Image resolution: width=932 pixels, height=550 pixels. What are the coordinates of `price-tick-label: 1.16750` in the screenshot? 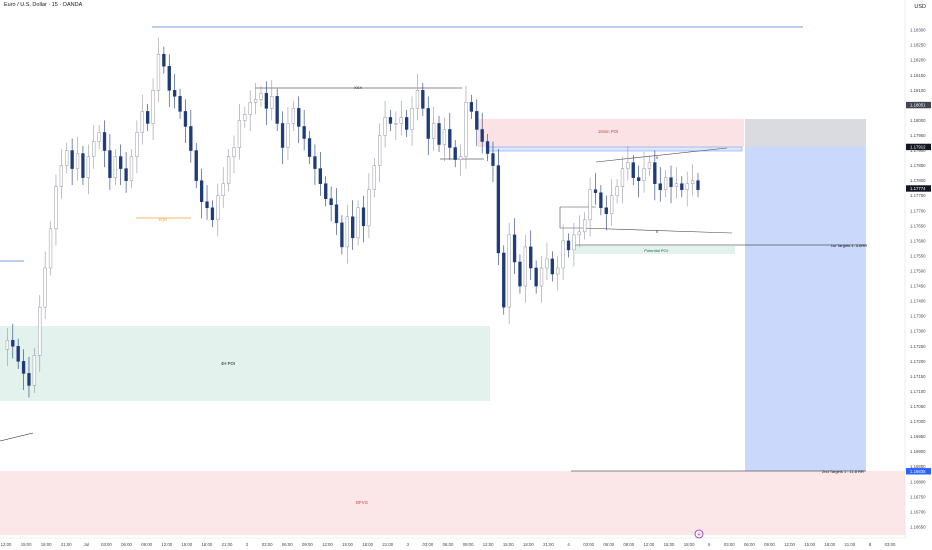 It's located at (918, 496).